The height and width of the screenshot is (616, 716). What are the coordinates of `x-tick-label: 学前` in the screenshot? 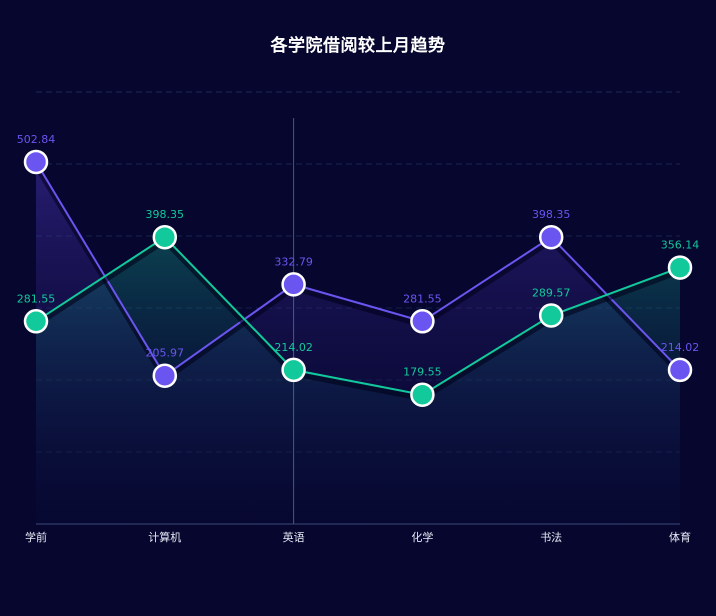 It's located at (36, 537).